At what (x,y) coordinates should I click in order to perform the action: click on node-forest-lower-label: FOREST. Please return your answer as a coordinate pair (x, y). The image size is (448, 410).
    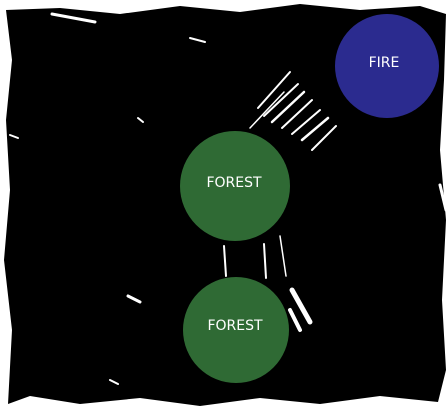
    Looking at the image, I should click on (235, 326).